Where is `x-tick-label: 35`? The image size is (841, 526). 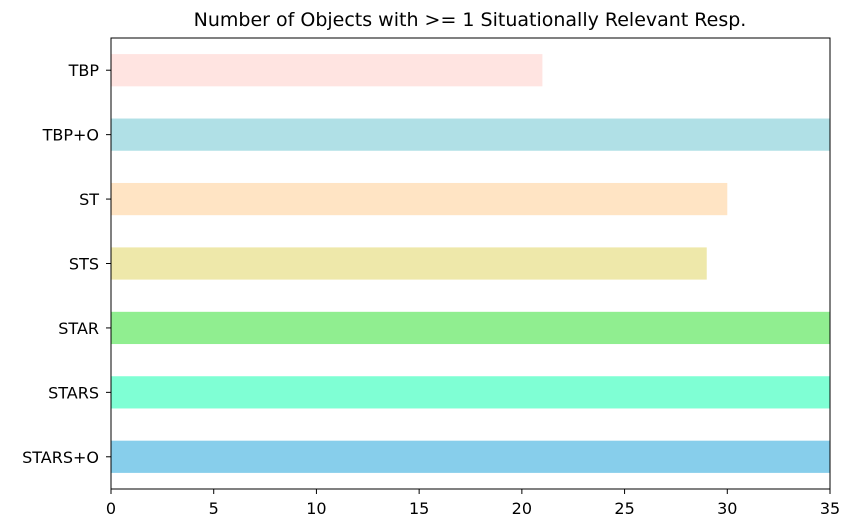 x-tick-label: 35 is located at coordinates (830, 508).